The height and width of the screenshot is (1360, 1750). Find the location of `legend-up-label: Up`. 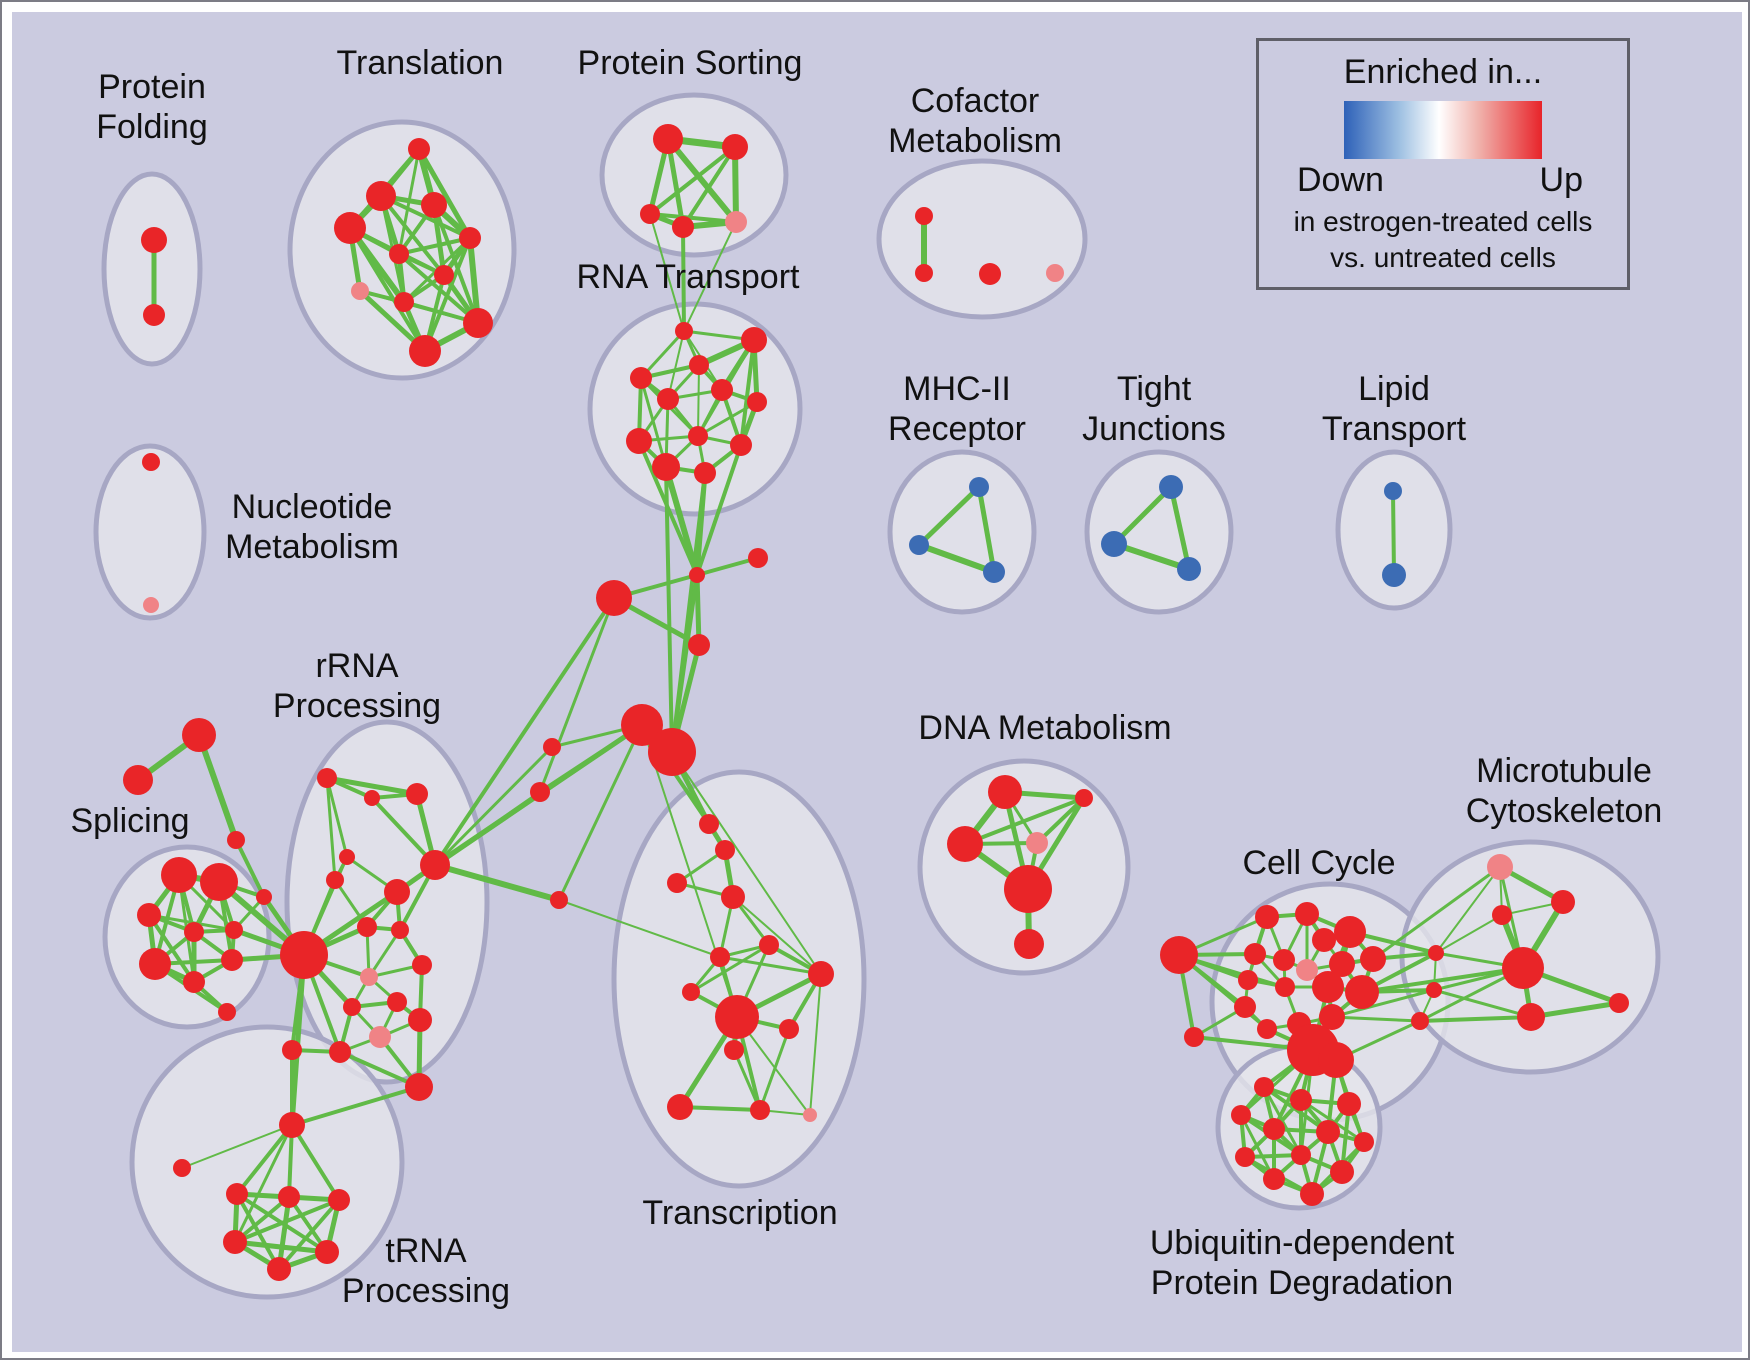

legend-up-label: Up is located at coordinates (1561, 180).